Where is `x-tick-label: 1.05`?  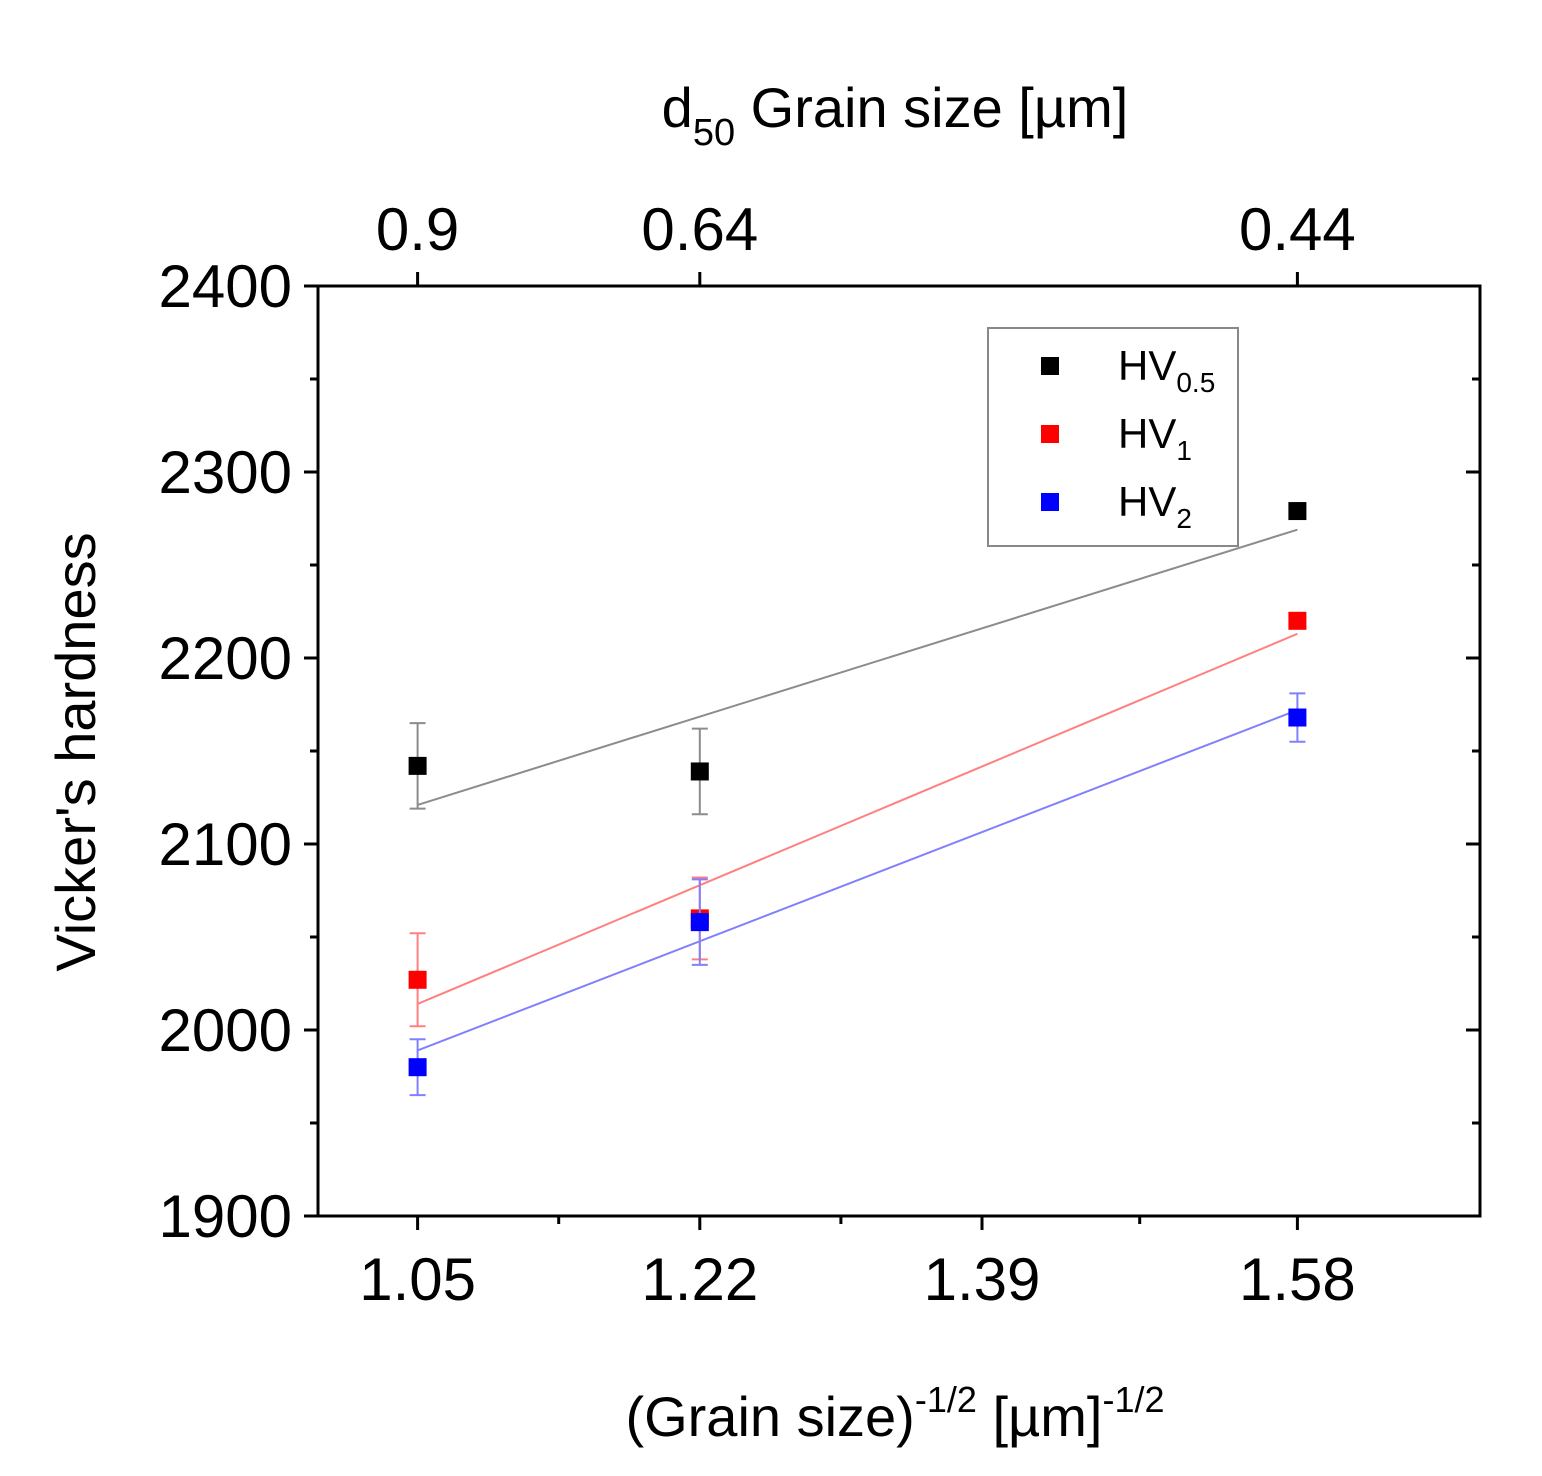
x-tick-label: 1.05 is located at coordinates (417, 1279).